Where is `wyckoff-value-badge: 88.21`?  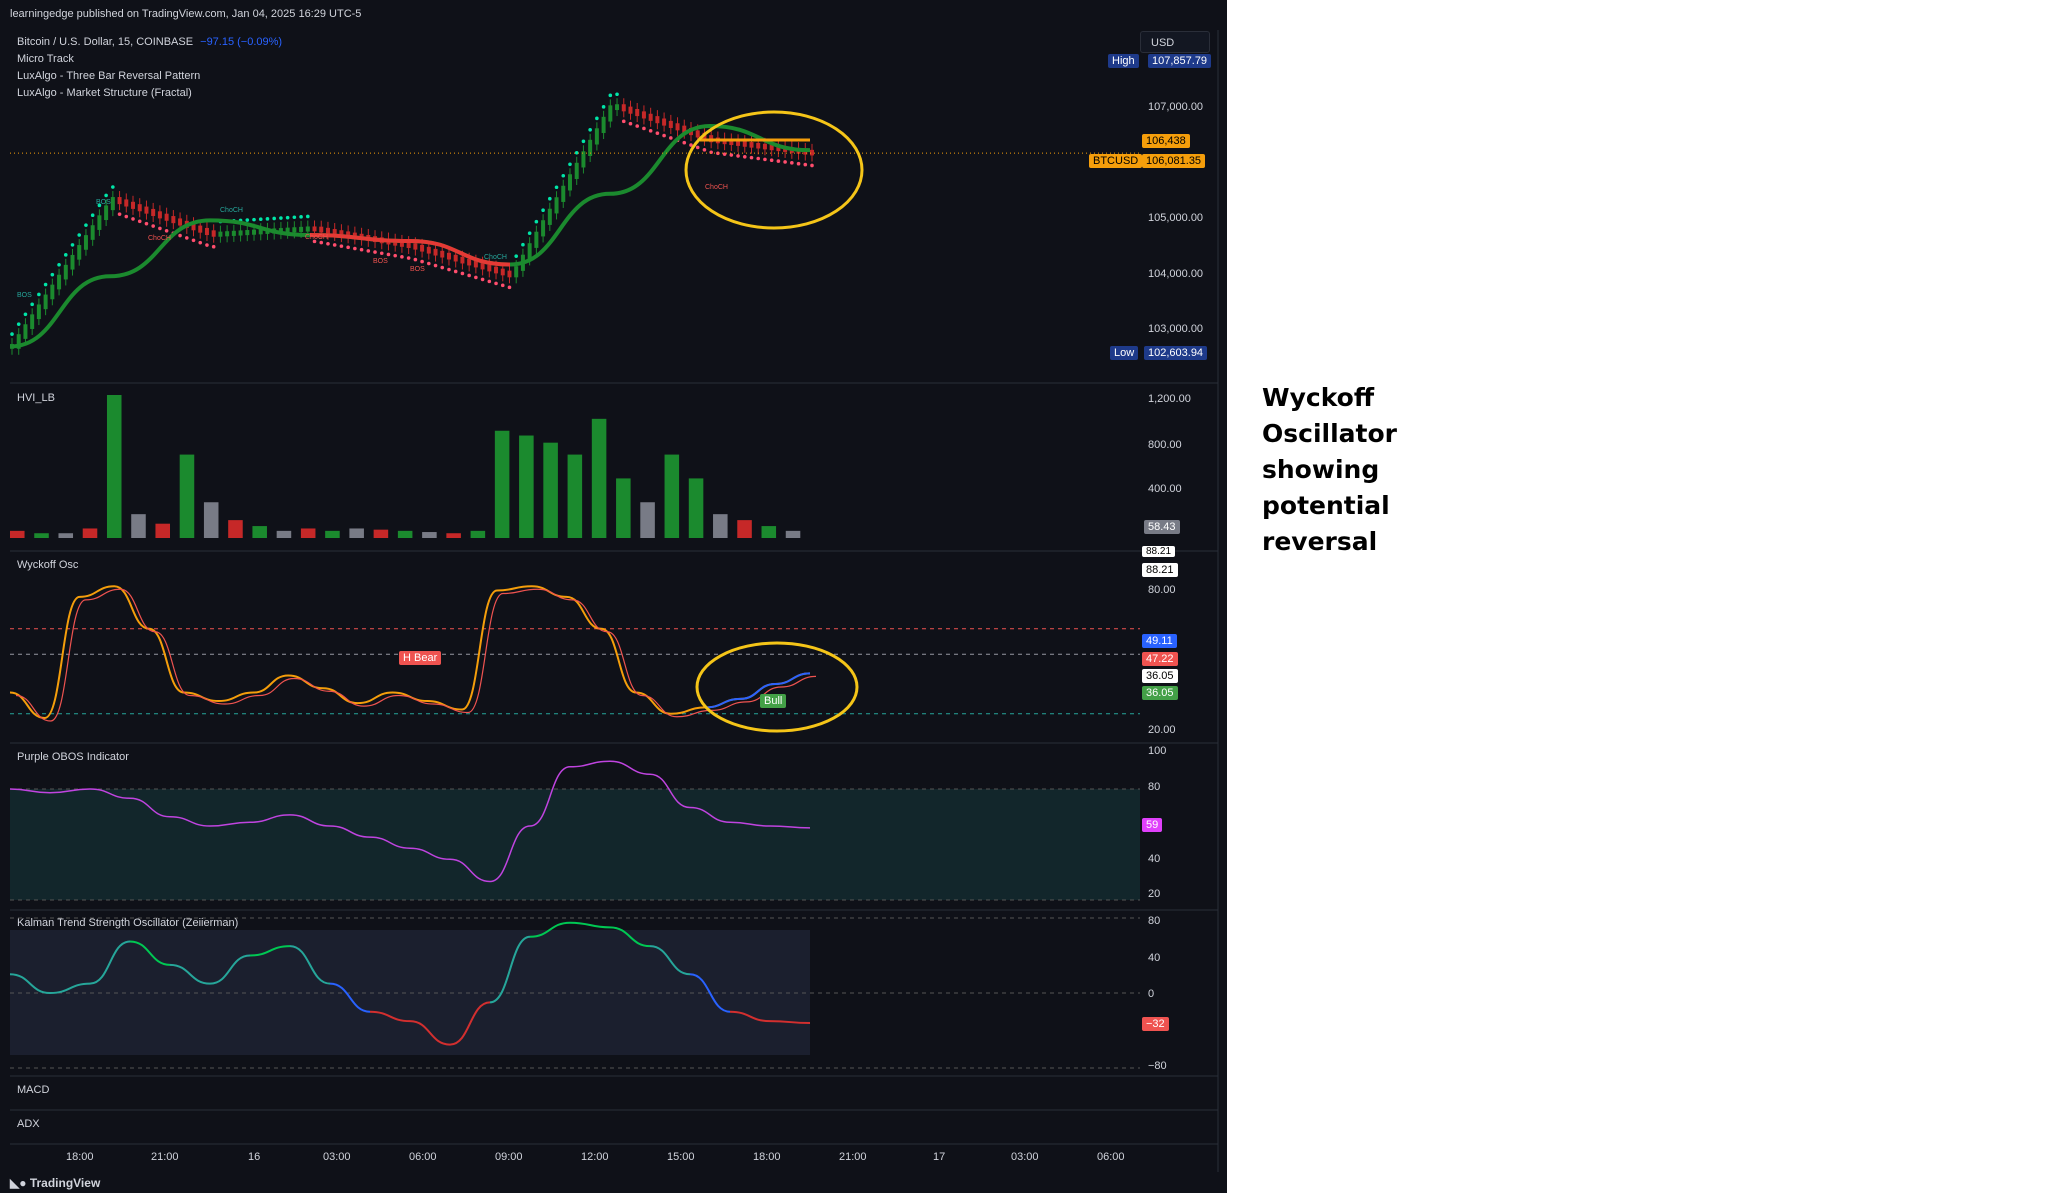 wyckoff-value-badge: 88.21 is located at coordinates (1159, 551).